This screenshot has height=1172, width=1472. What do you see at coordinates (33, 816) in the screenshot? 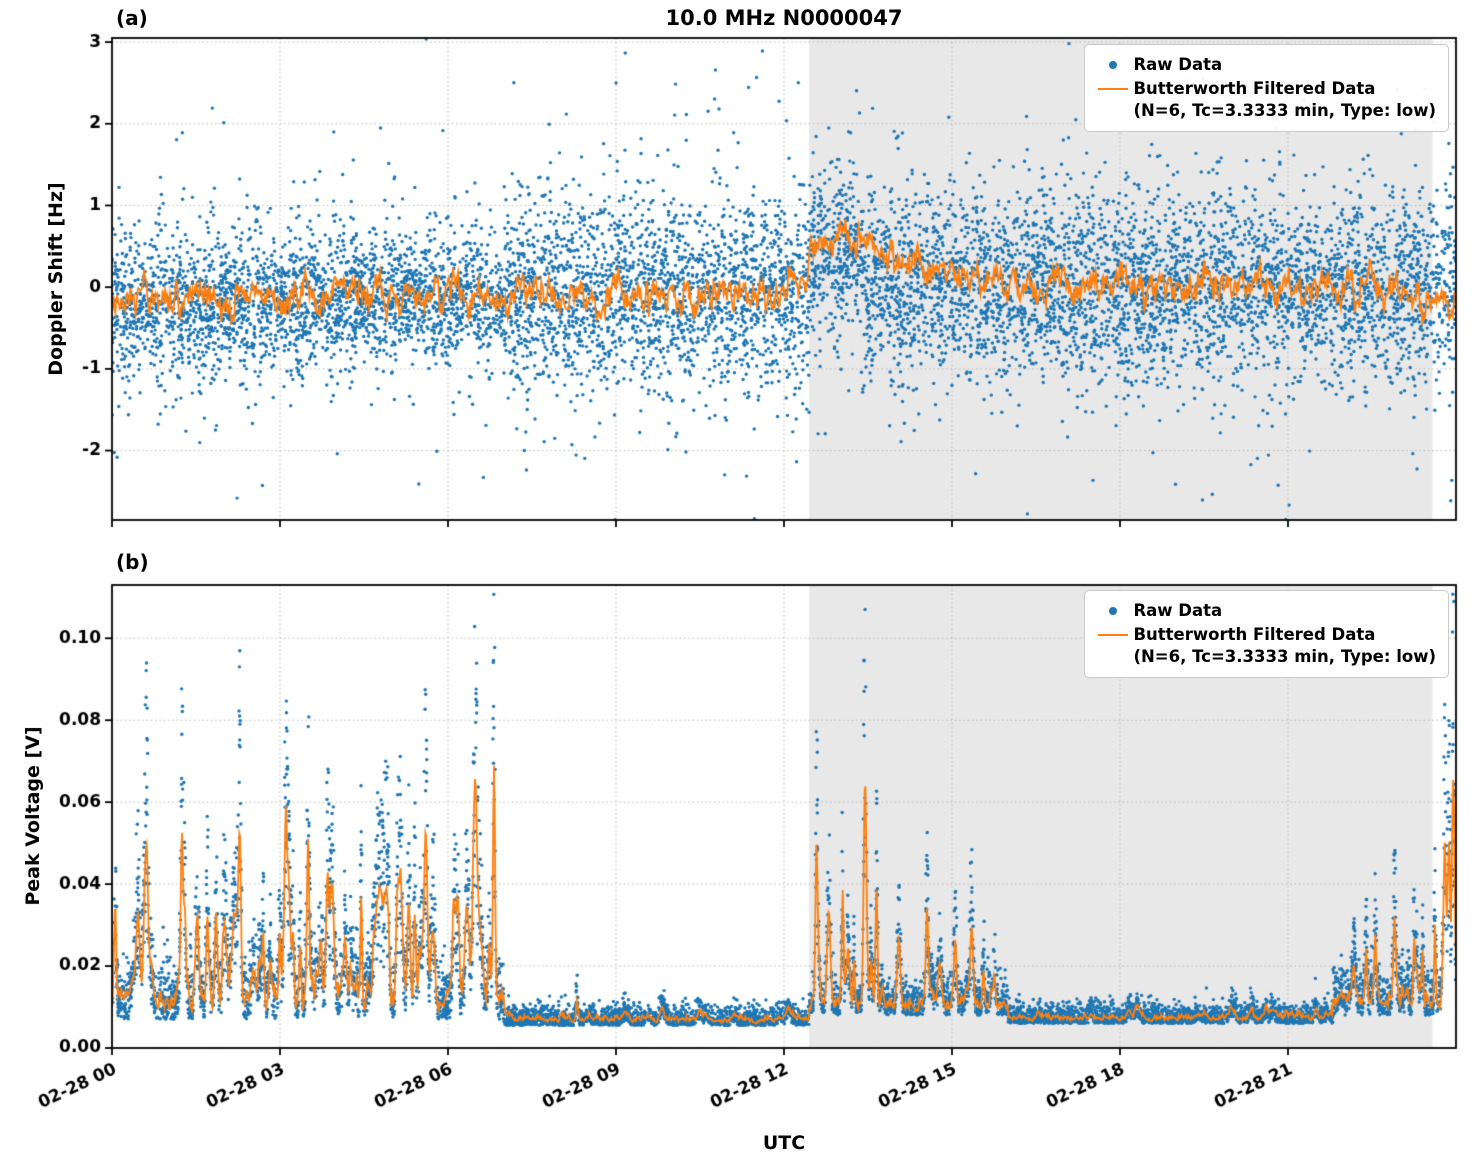
I see `panel-b-ylabel: Peak Voltage [V]` at bounding box center [33, 816].